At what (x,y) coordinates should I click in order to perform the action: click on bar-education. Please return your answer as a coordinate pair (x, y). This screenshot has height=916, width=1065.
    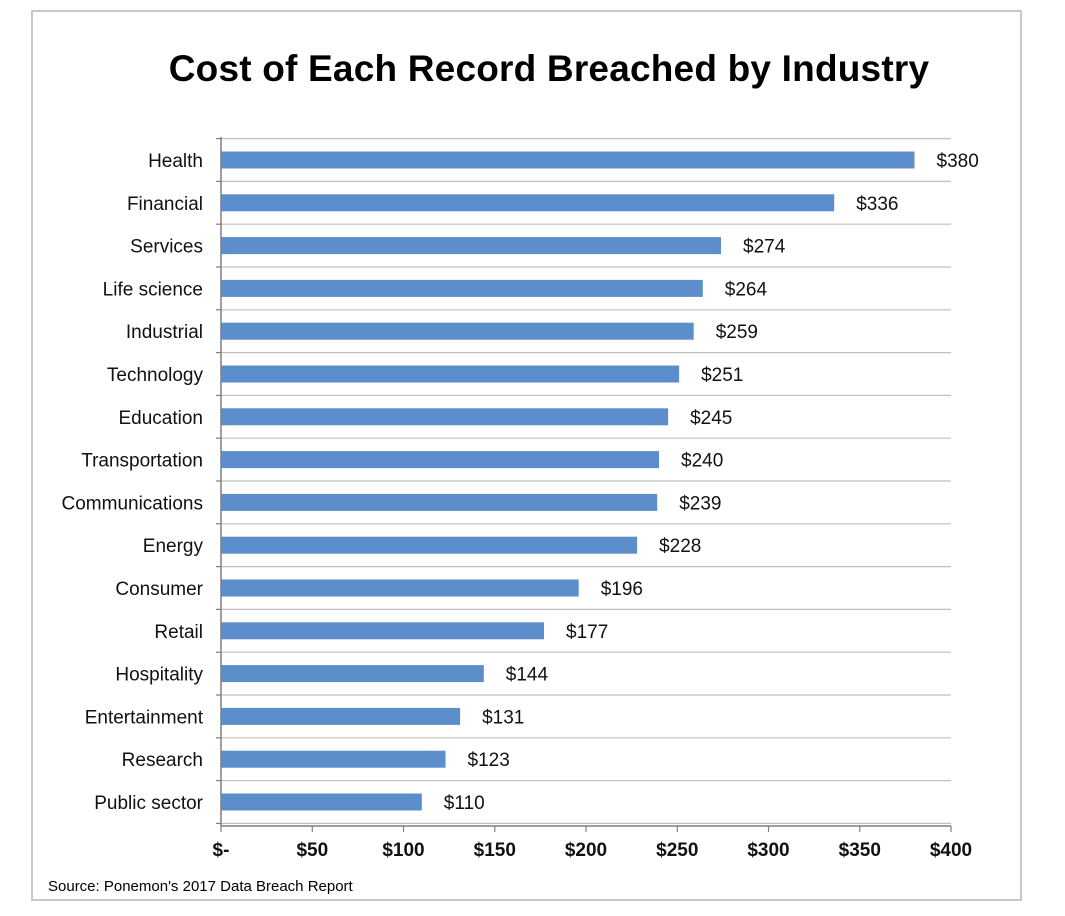
    Looking at the image, I should click on (445, 417).